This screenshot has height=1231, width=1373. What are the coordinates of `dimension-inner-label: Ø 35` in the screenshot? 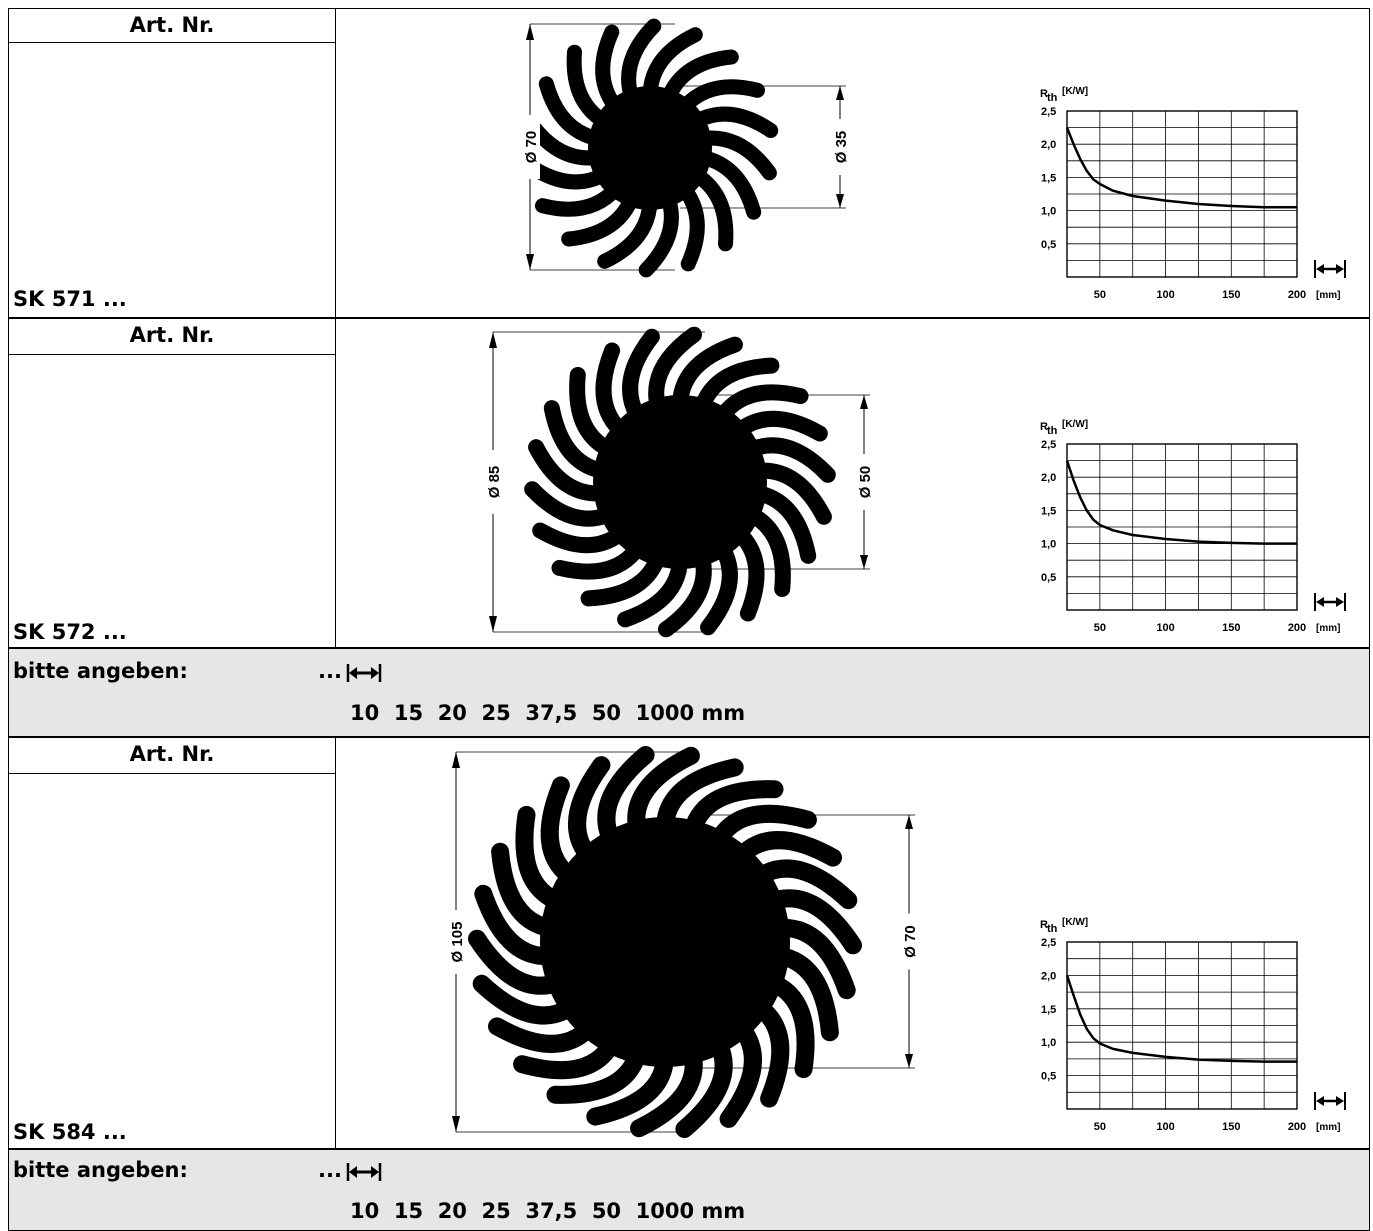 It's located at (841, 147).